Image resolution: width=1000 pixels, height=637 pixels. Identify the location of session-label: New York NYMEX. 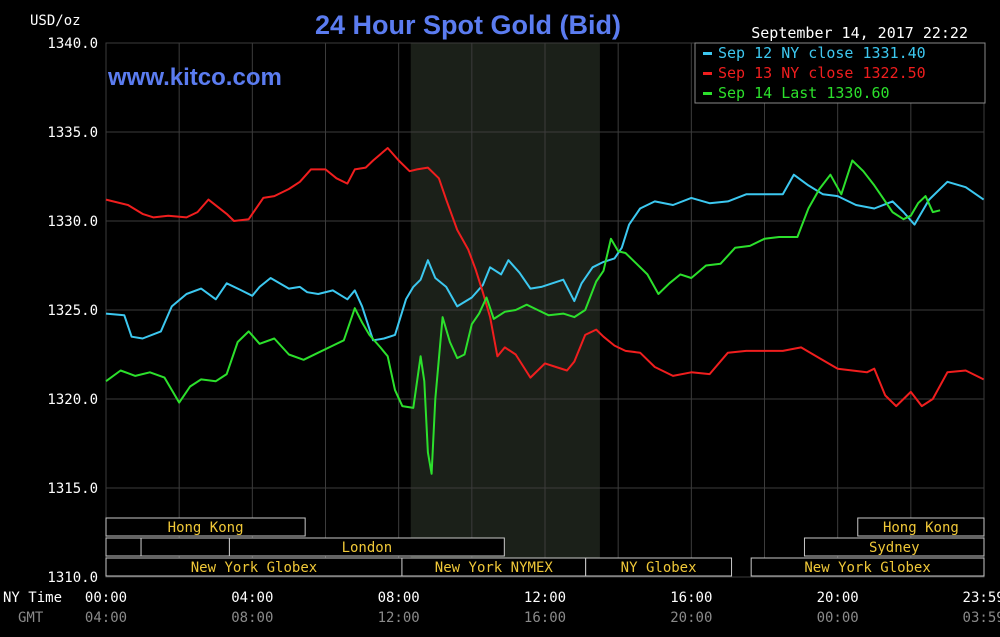
(494, 568).